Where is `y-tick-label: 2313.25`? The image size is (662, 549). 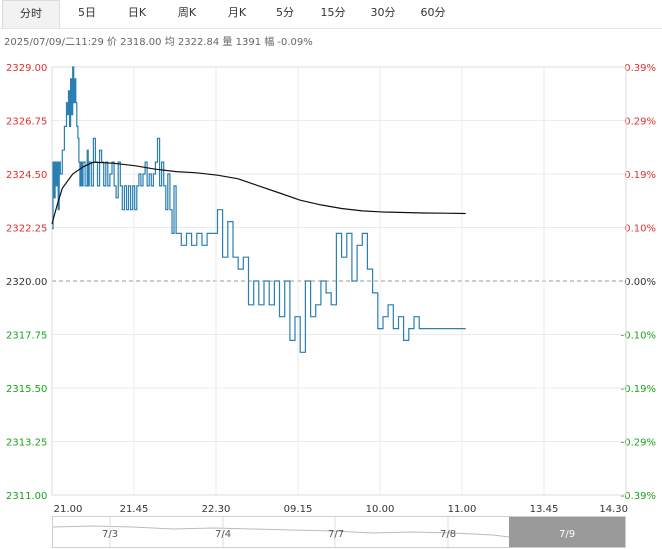 y-tick-label: 2313.25 is located at coordinates (26, 443).